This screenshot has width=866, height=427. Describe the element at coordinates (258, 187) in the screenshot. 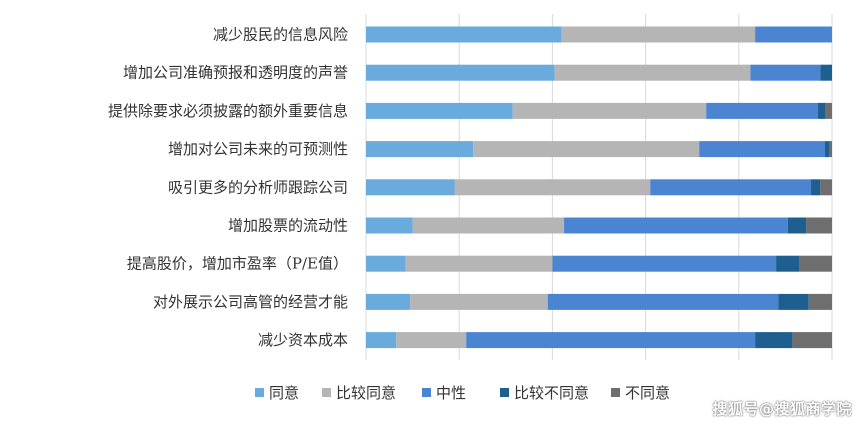

I see `category-label: 吸引更多的分析师跟踪公司` at that location.